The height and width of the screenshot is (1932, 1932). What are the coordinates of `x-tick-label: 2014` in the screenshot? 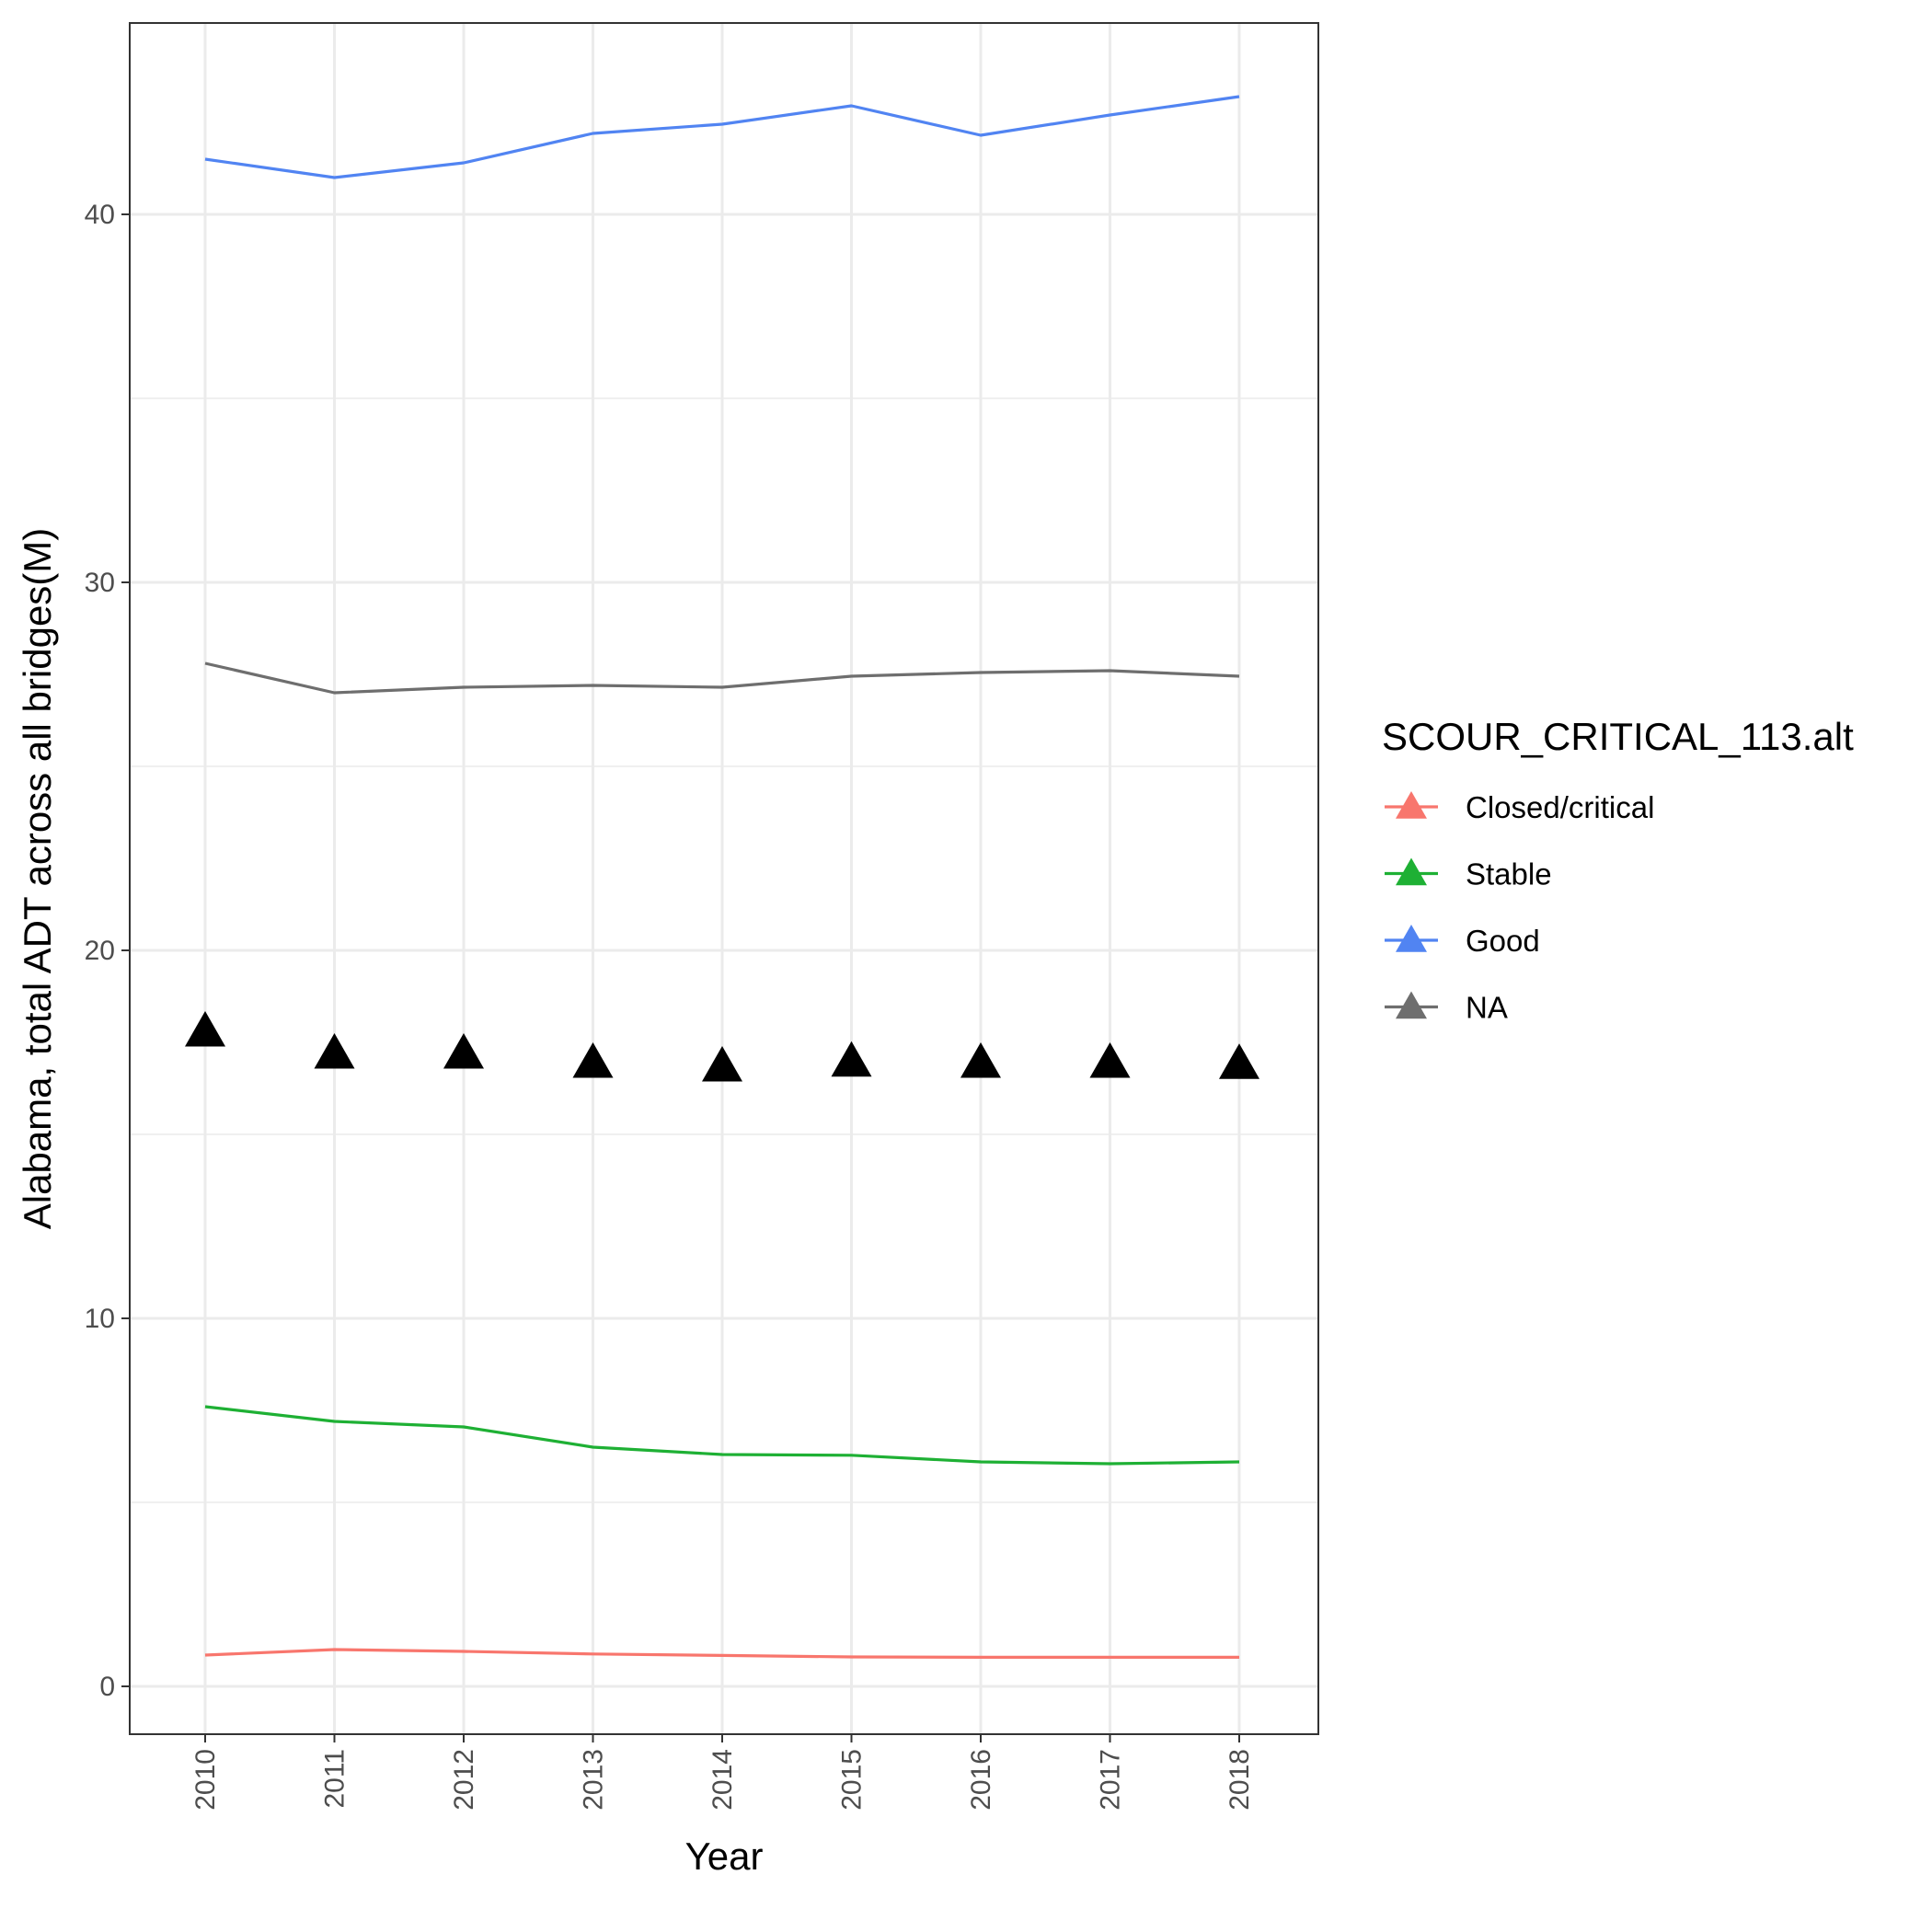 It's located at (722, 1780).